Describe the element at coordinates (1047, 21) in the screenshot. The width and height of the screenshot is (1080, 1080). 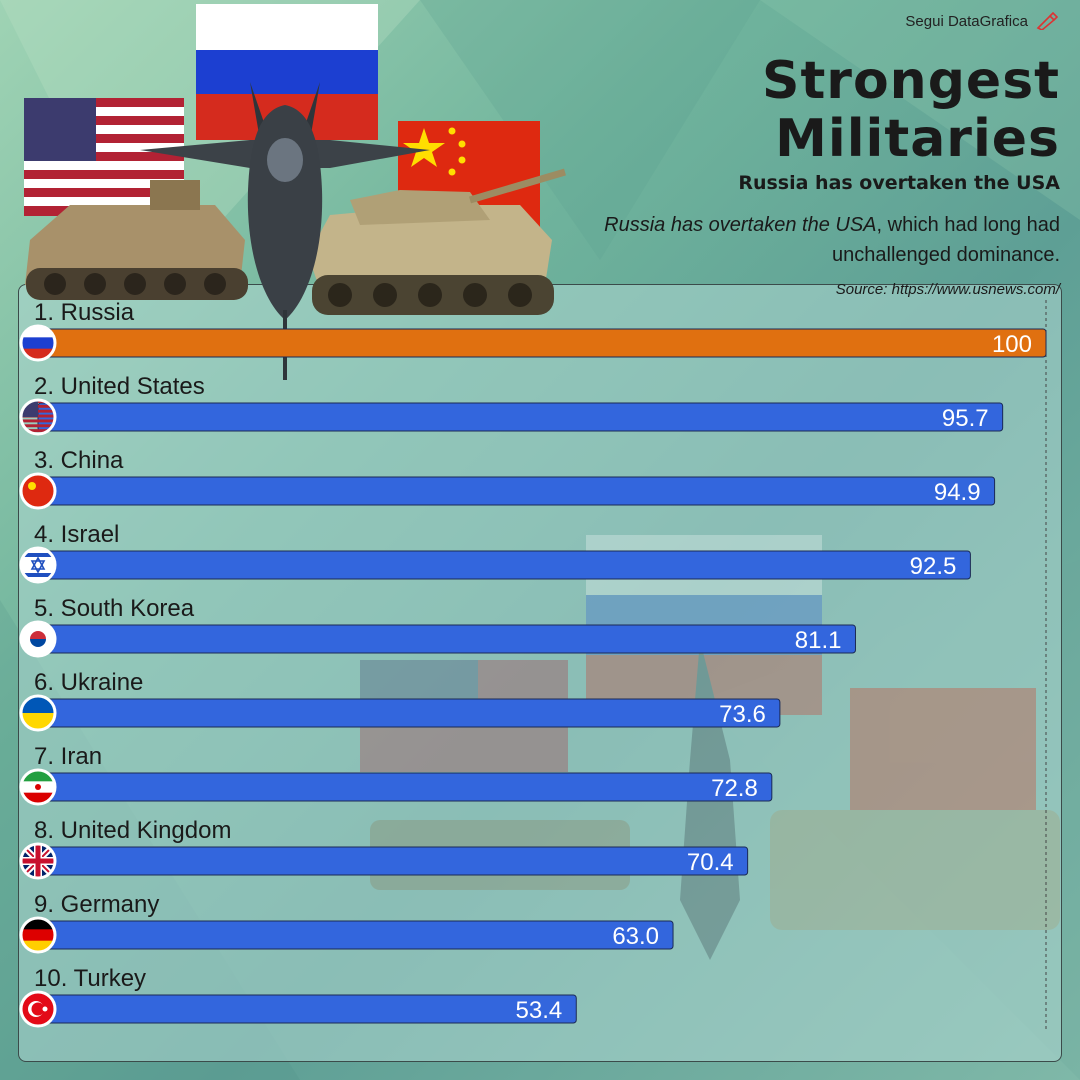
I see `pencil-ruler-icon` at that location.